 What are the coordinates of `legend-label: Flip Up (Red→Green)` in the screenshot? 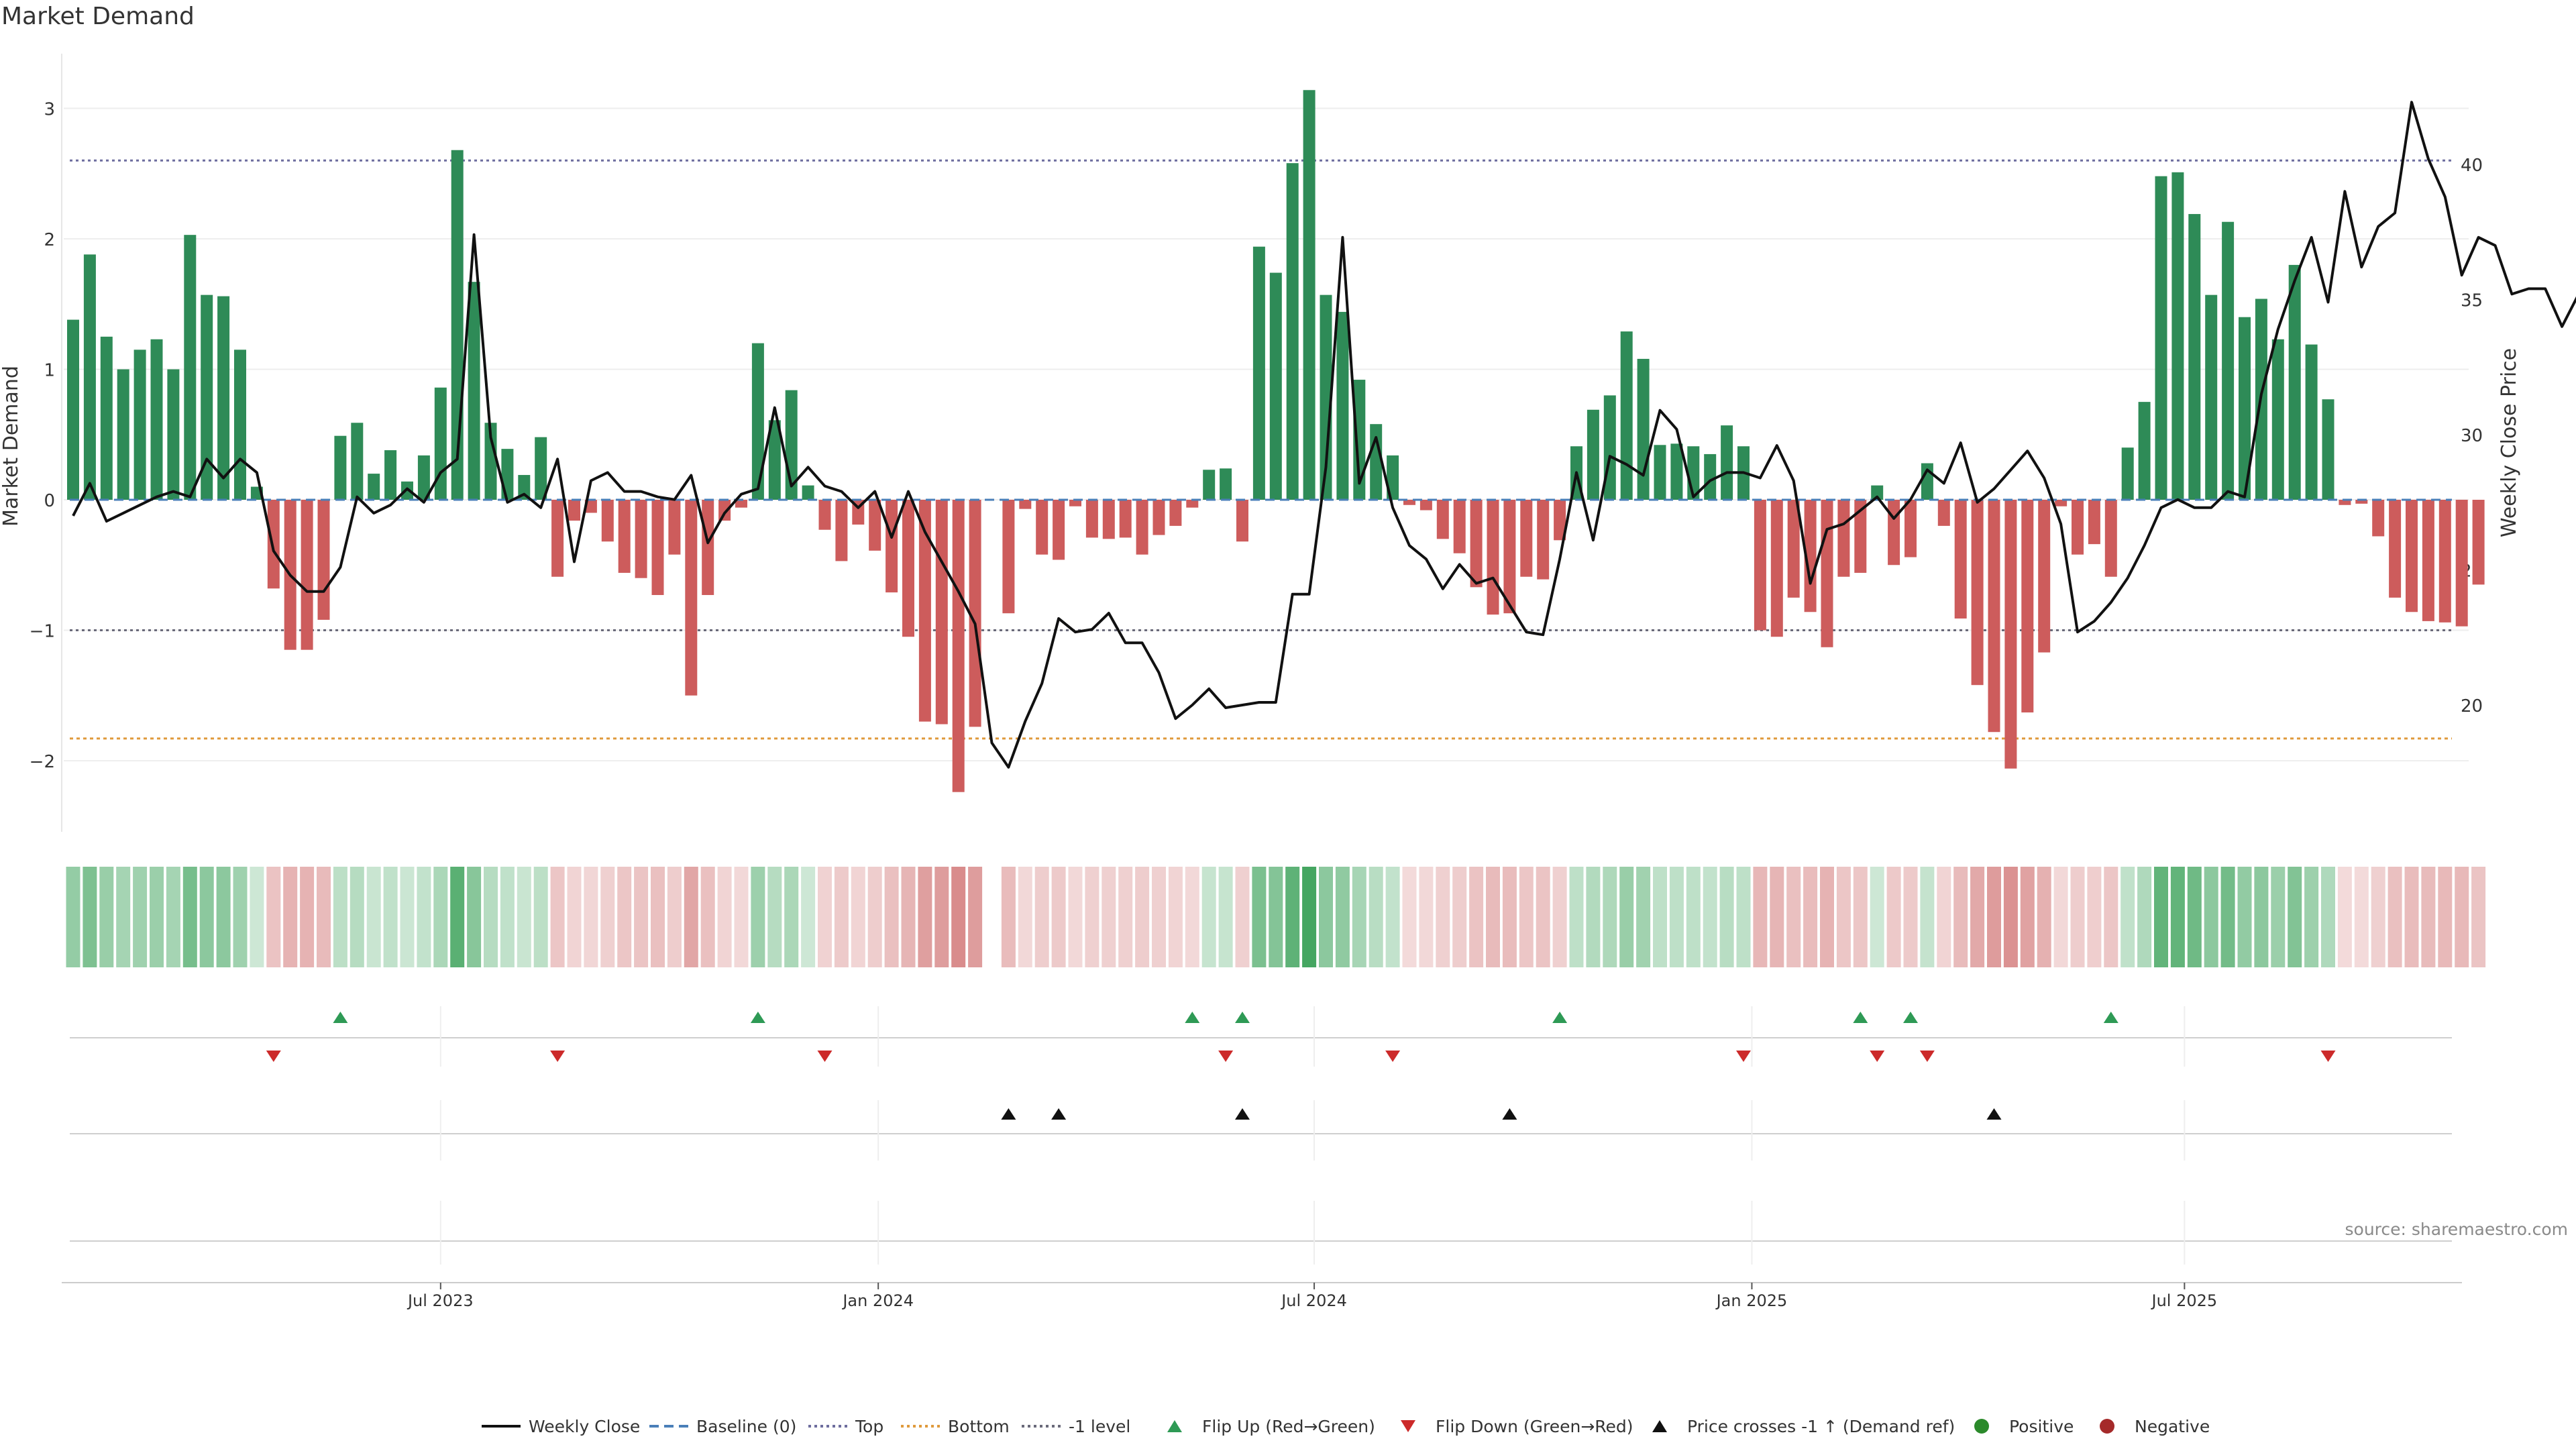 It's located at (1288, 1426).